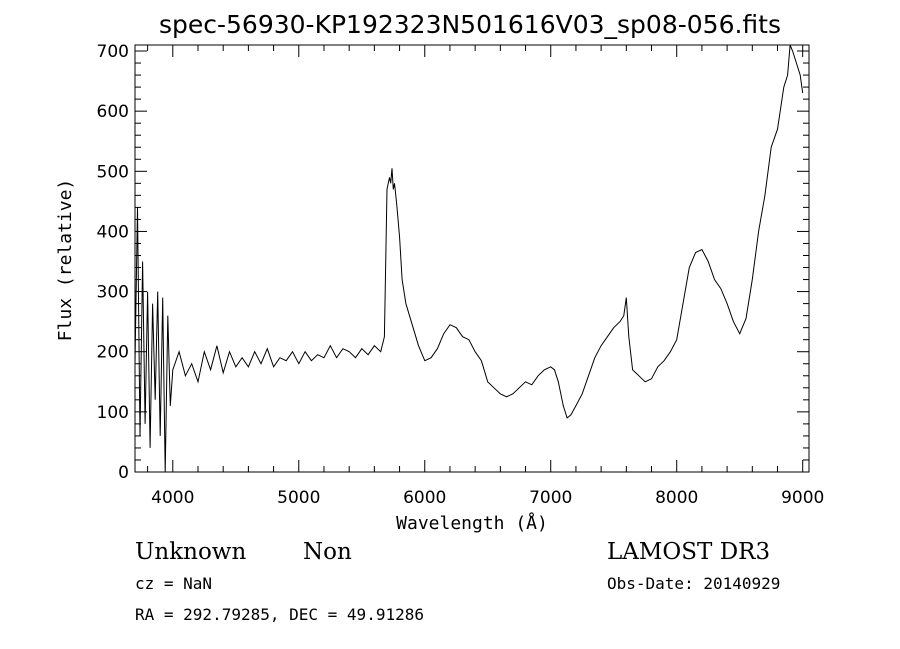  Describe the element at coordinates (113, 52) in the screenshot. I see `y-tick-label: 700` at that location.